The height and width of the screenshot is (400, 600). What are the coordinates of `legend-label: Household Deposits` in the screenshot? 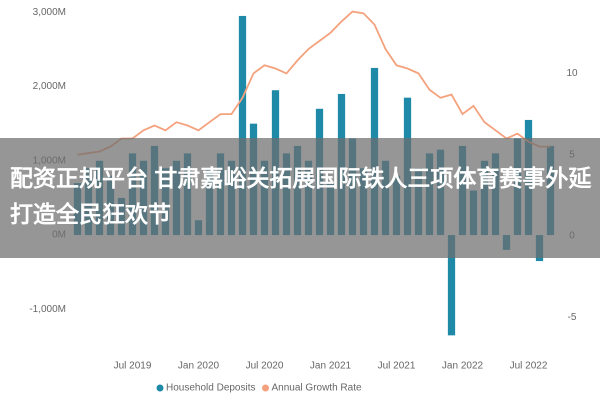 It's located at (211, 388).